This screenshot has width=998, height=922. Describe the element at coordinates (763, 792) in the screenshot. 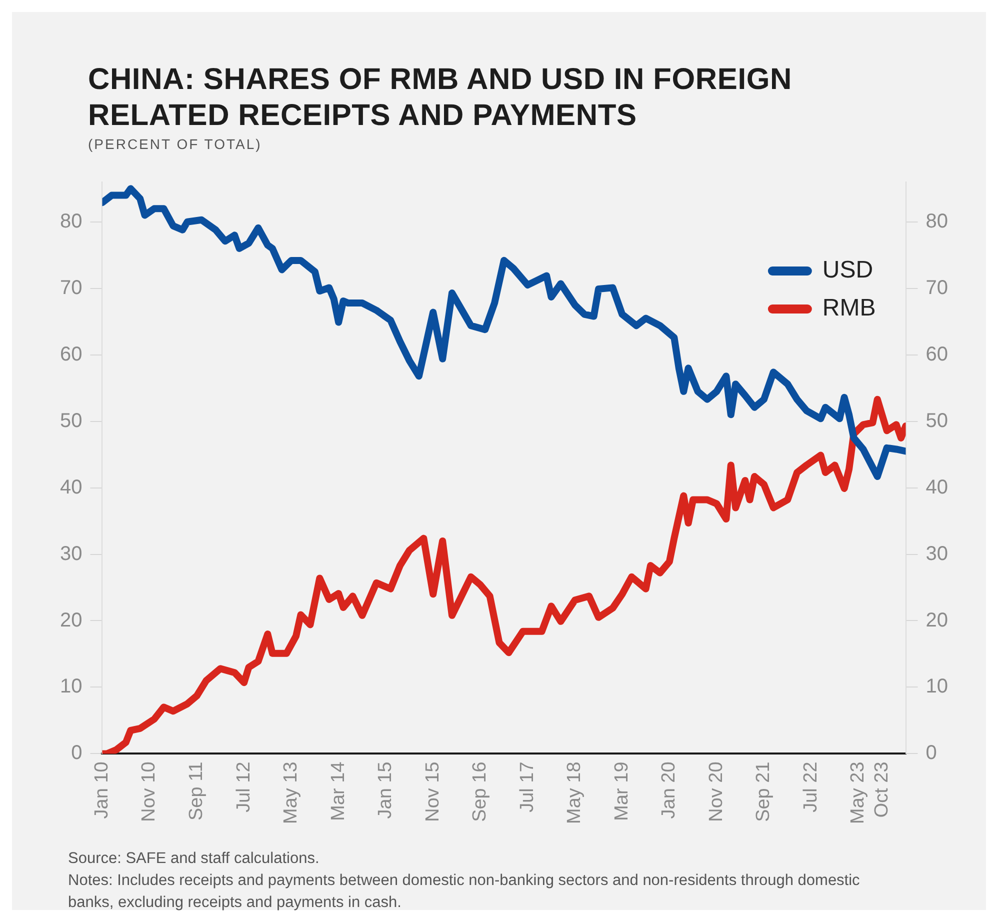

I see `x-tick-label: Sep 21` at that location.